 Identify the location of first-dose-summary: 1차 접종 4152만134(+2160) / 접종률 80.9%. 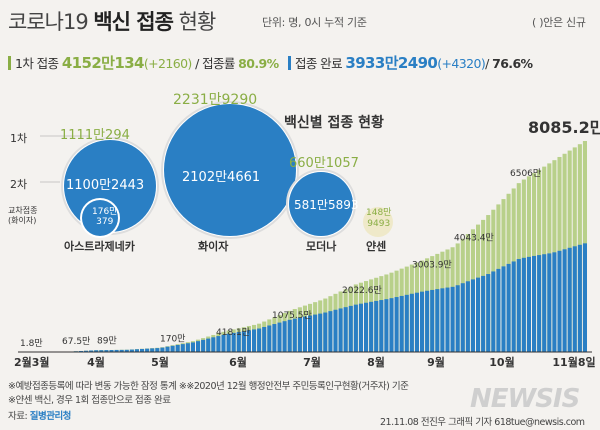
(143, 62).